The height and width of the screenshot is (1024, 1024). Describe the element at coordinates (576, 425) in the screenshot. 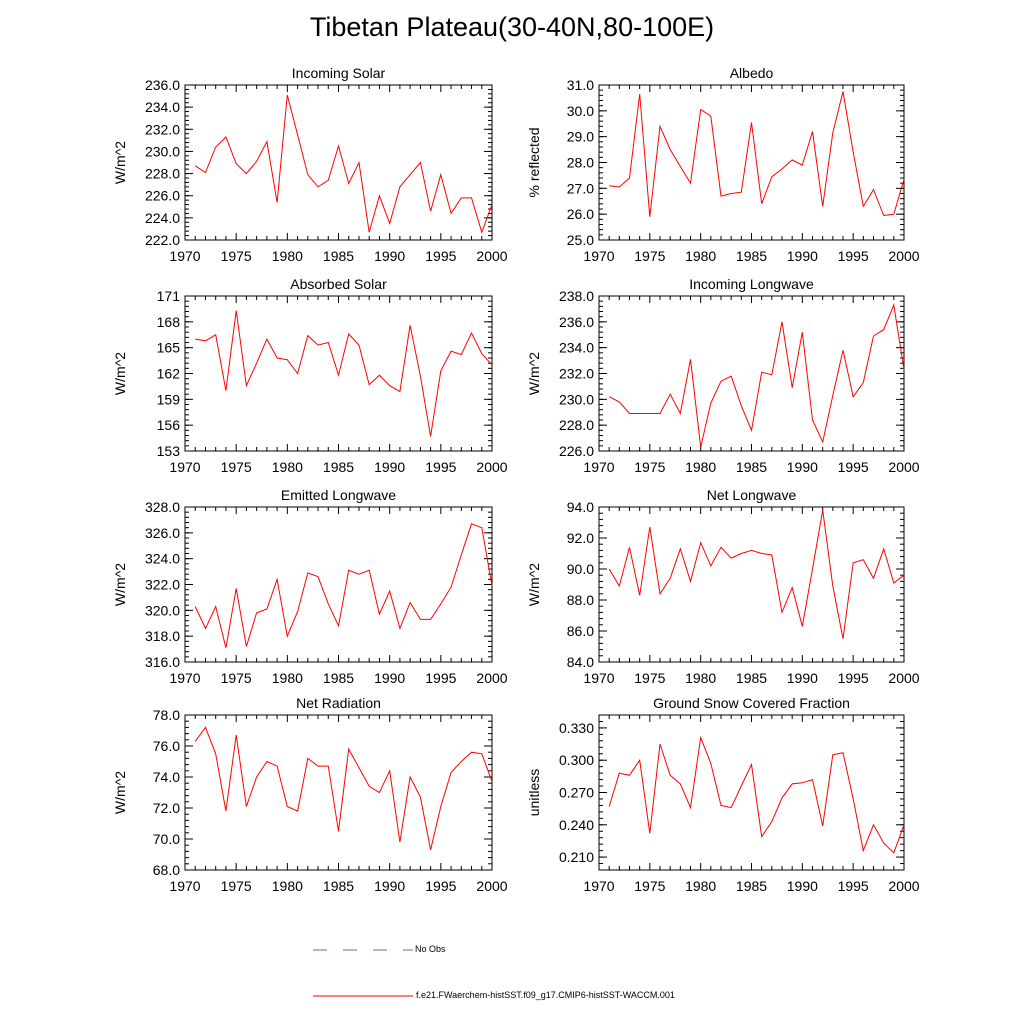

I see `y-tick-label: 228.0` at that location.